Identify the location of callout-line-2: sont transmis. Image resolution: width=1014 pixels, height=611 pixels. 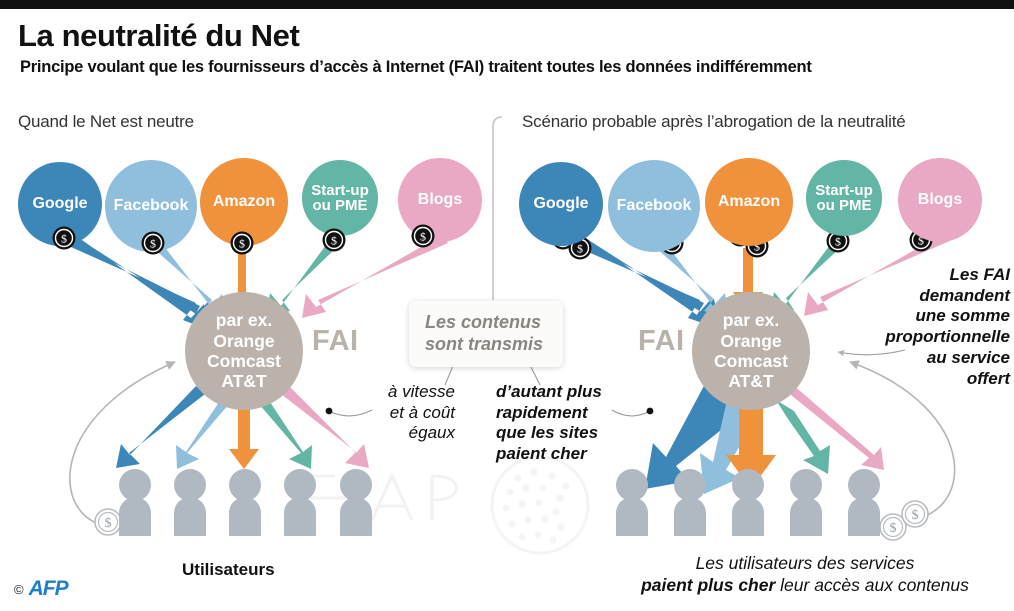
(484, 343).